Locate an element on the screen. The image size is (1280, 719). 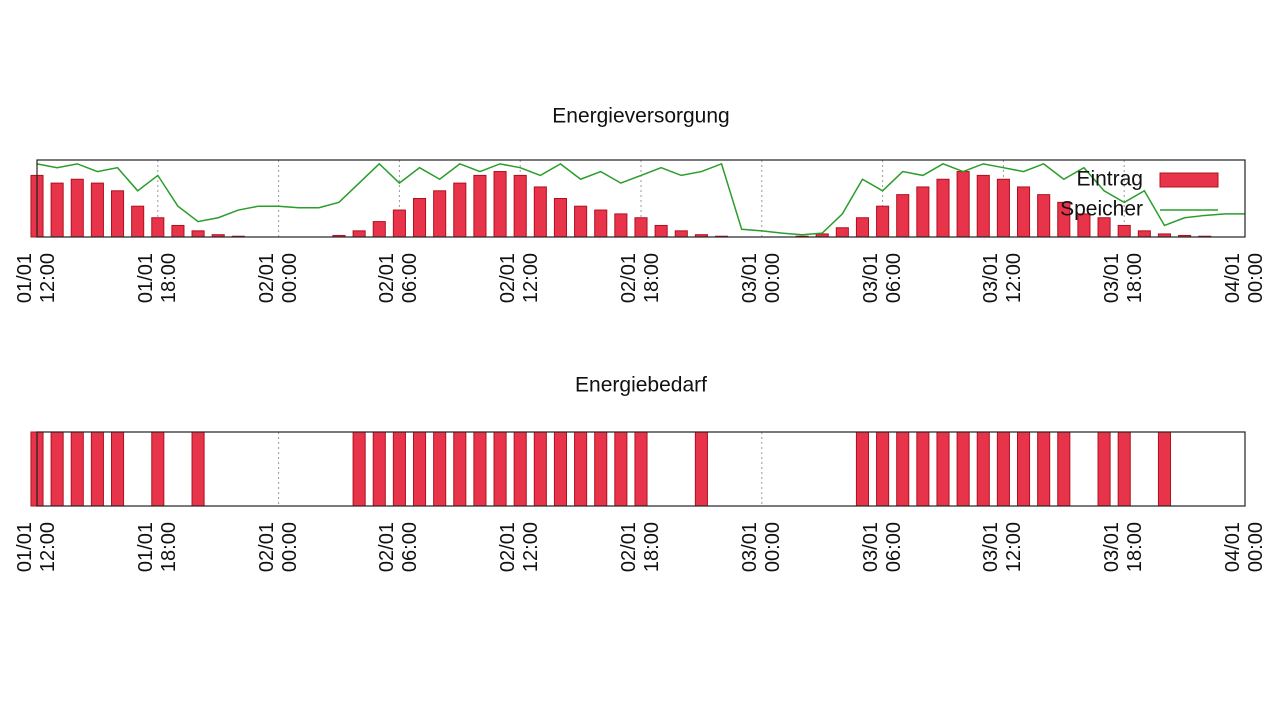
line is located at coordinates (640, 199).